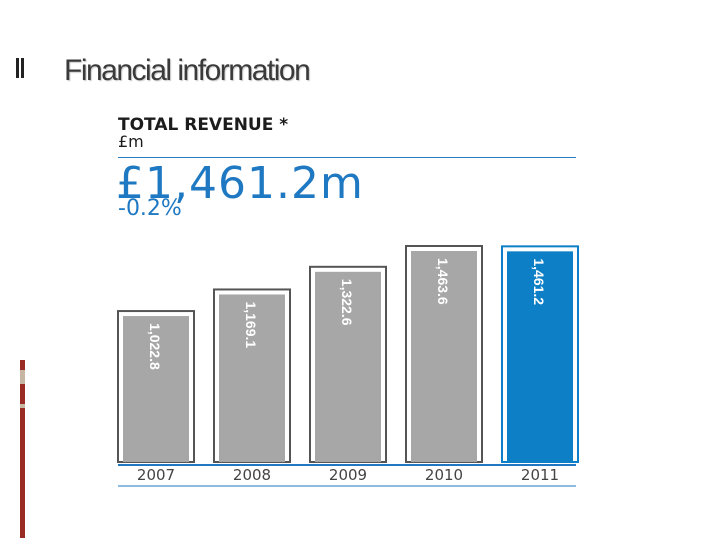  Describe the element at coordinates (22, 68) in the screenshot. I see `slide-bullet-icon` at that location.